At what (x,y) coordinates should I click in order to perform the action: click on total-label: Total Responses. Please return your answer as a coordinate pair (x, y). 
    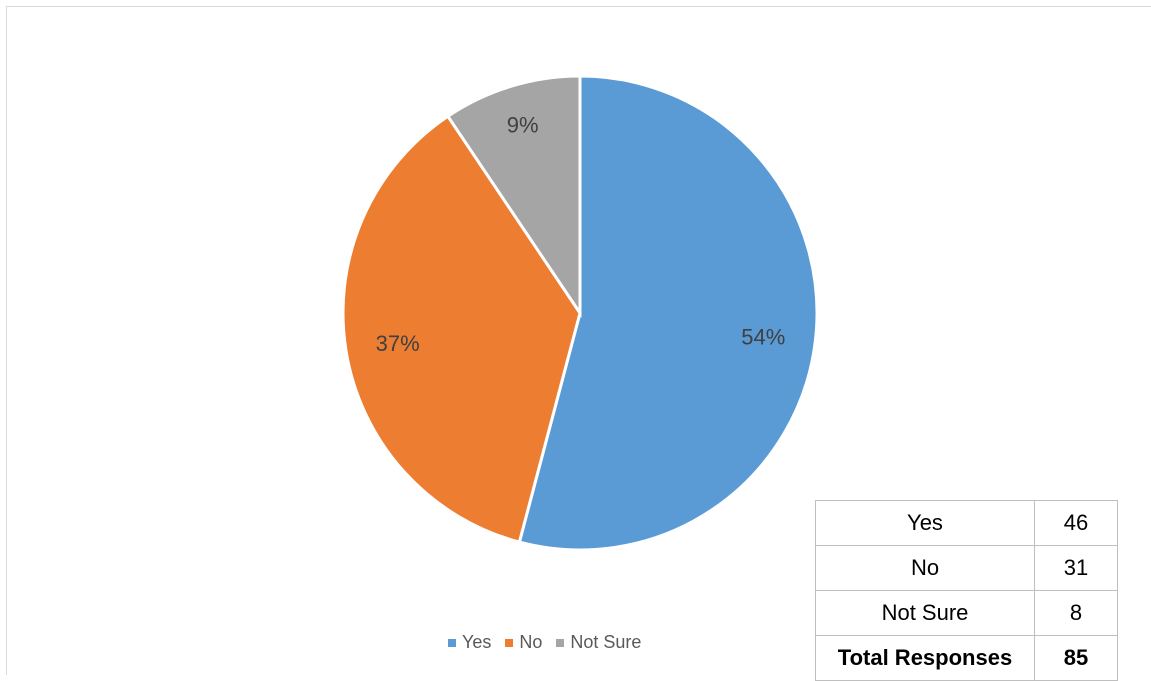
    Looking at the image, I should click on (925, 658).